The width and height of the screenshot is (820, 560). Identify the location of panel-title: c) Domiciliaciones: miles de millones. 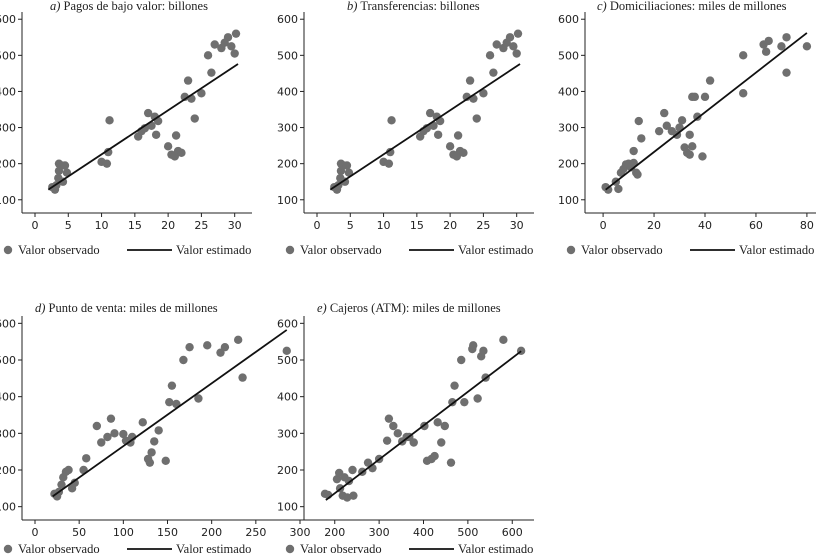
(692, 6).